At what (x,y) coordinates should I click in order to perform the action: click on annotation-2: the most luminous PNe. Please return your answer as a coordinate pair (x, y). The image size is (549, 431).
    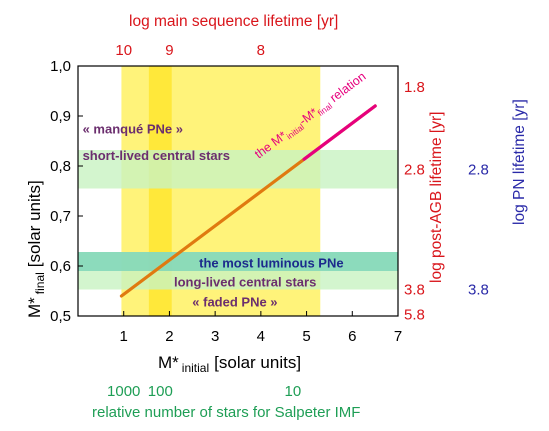
    Looking at the image, I should click on (271, 263).